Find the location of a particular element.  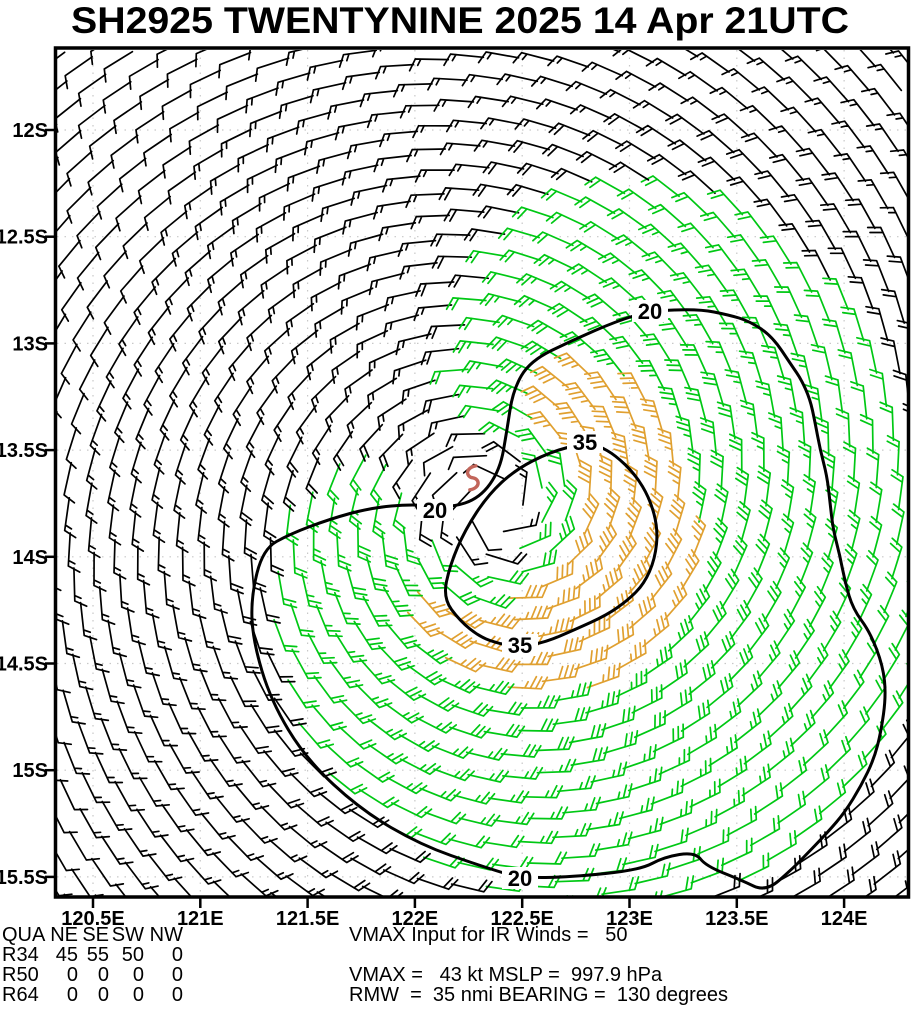

contour-label-box is located at coordinates (435, 510).